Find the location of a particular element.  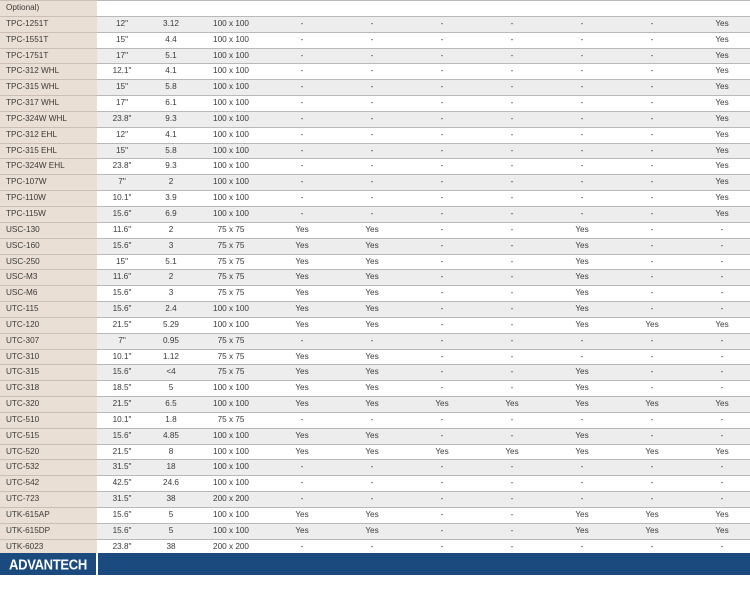

cell-weight: 5 is located at coordinates (171, 515).